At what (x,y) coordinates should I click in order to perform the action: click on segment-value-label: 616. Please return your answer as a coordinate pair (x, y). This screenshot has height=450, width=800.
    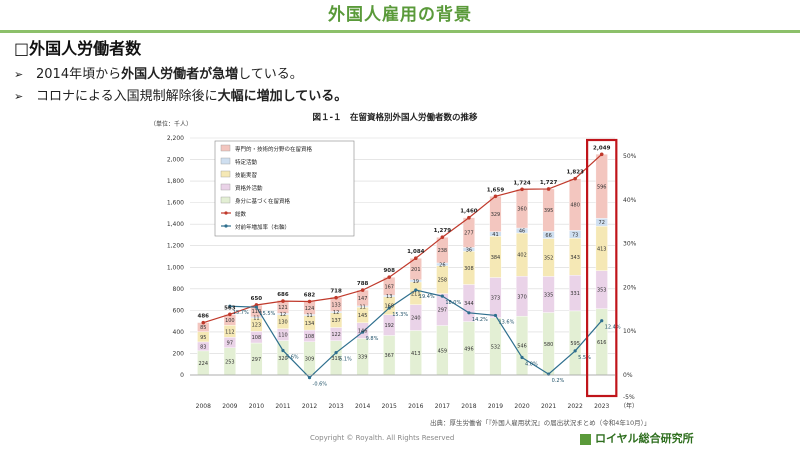
    Looking at the image, I should click on (602, 343).